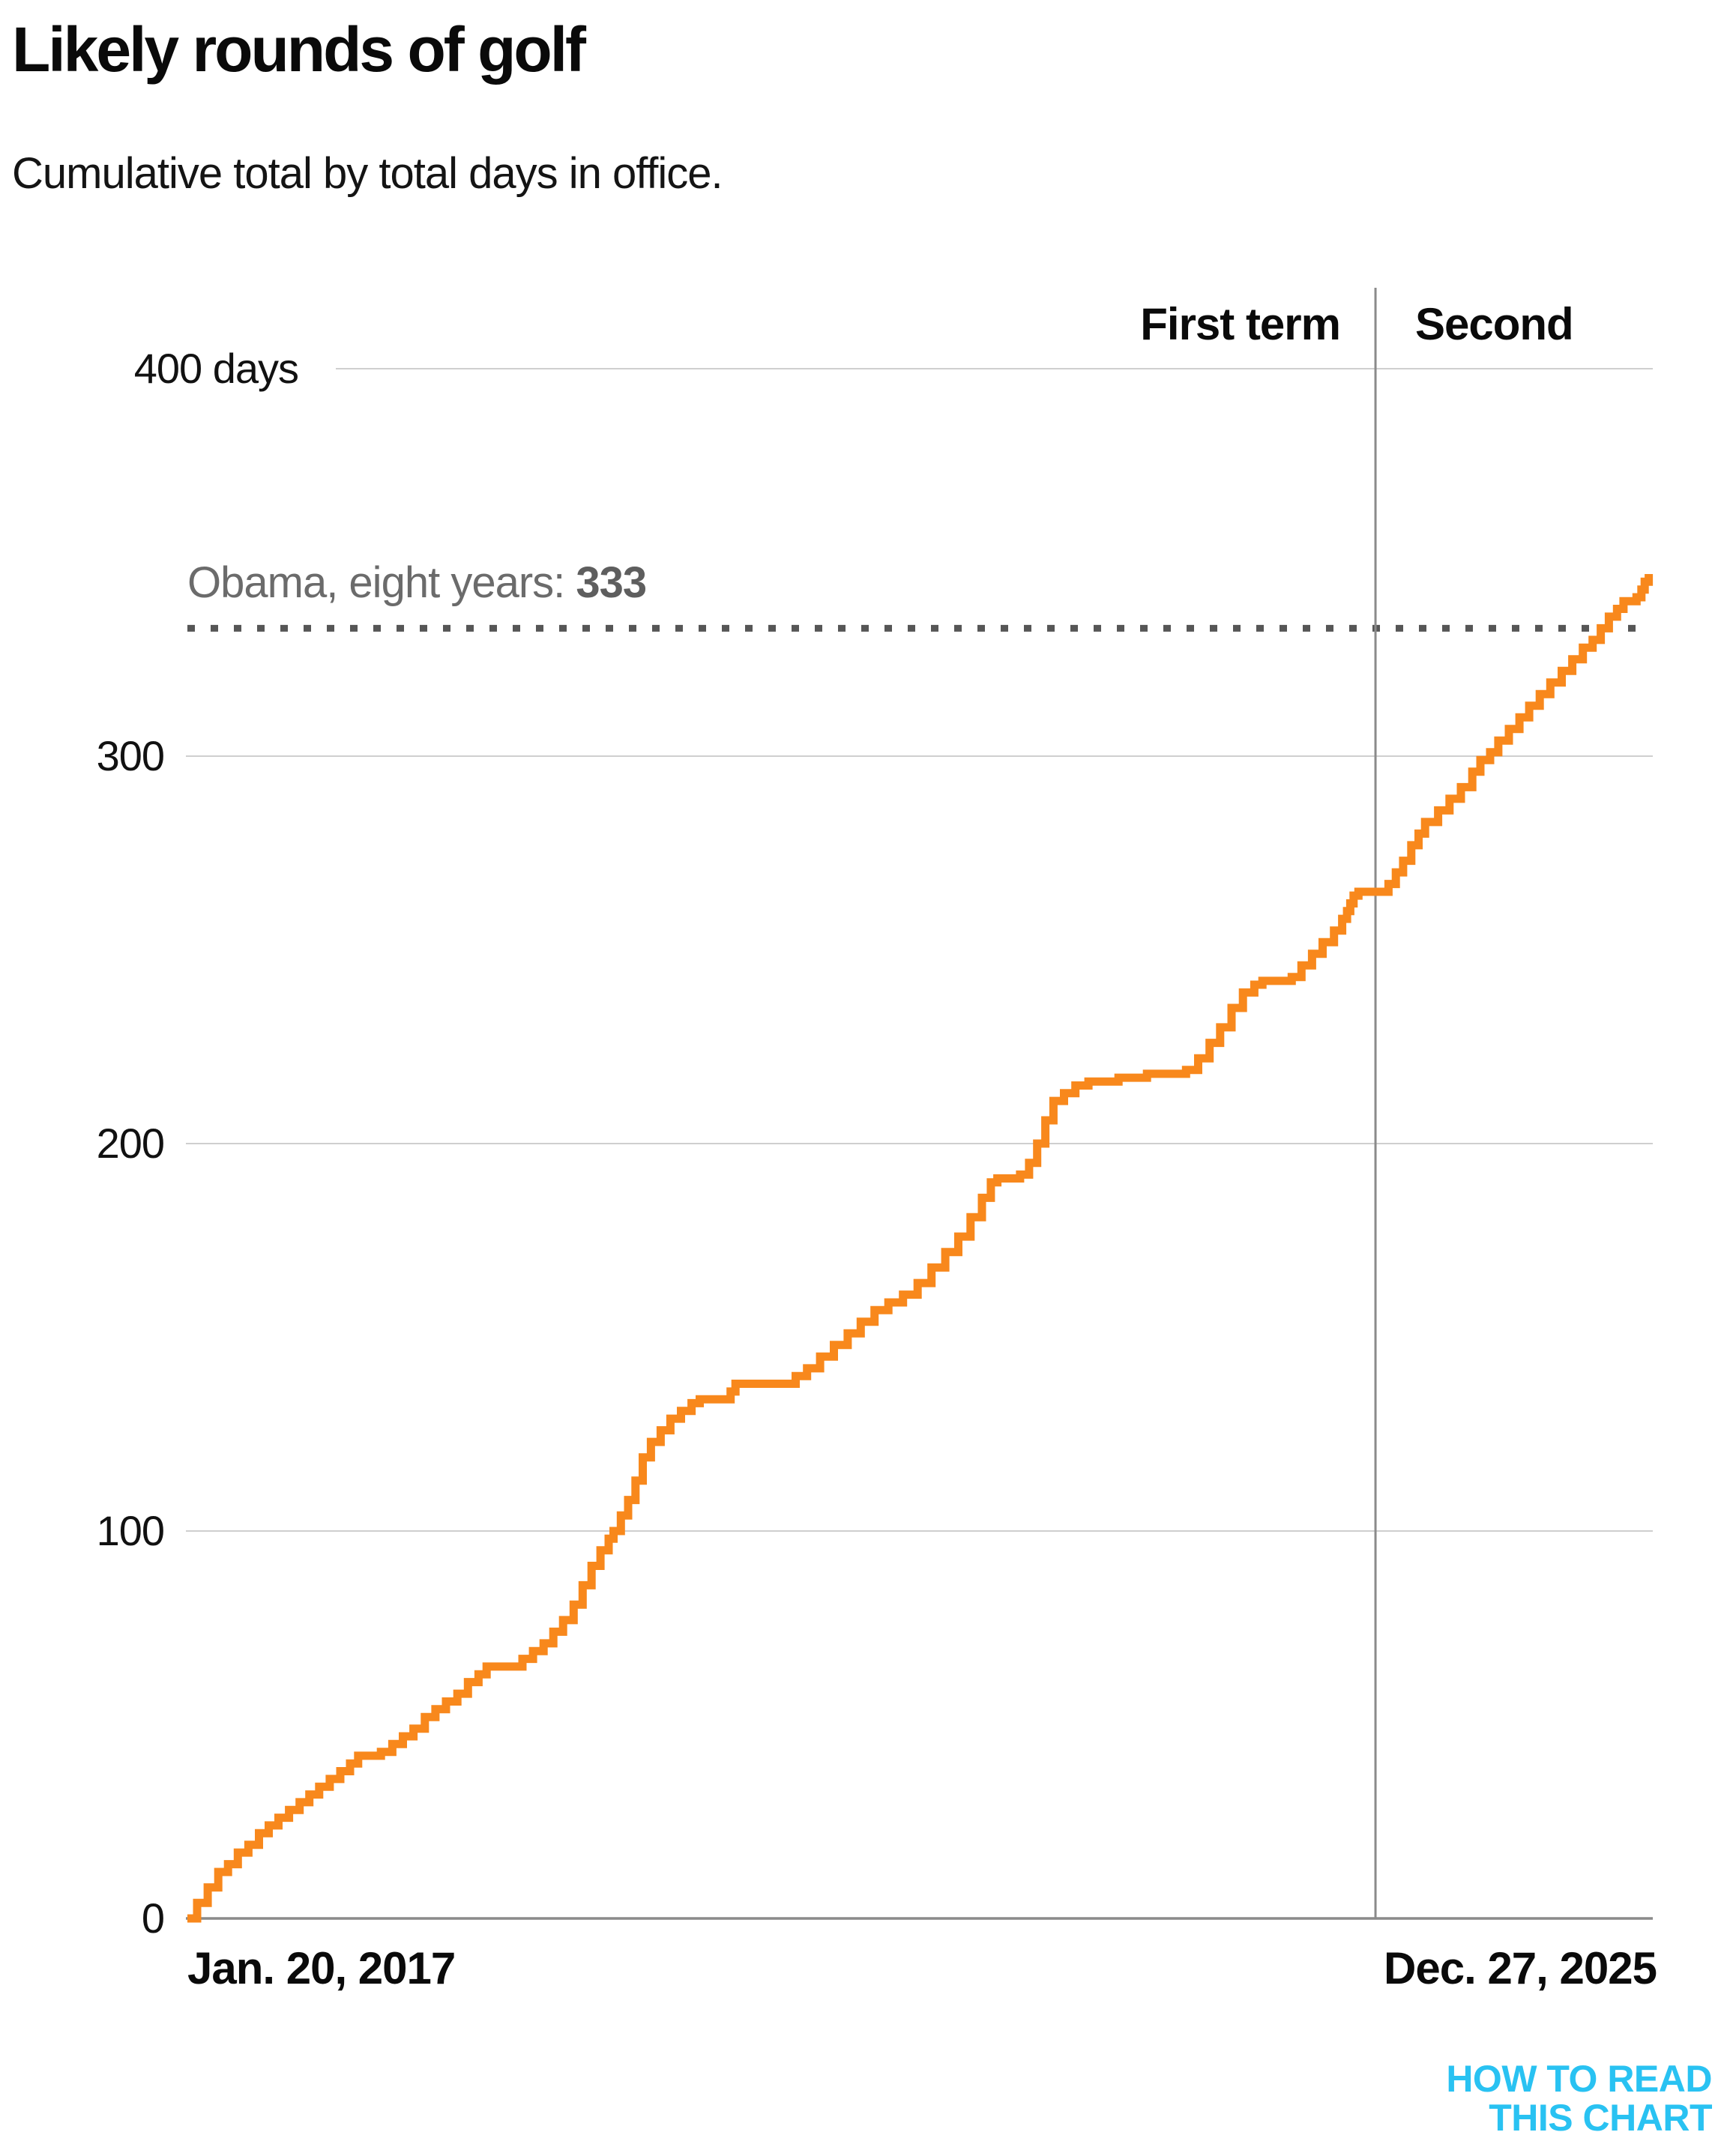  Describe the element at coordinates (299, 49) in the screenshot. I see `page-title: Likely rounds of golf` at that location.